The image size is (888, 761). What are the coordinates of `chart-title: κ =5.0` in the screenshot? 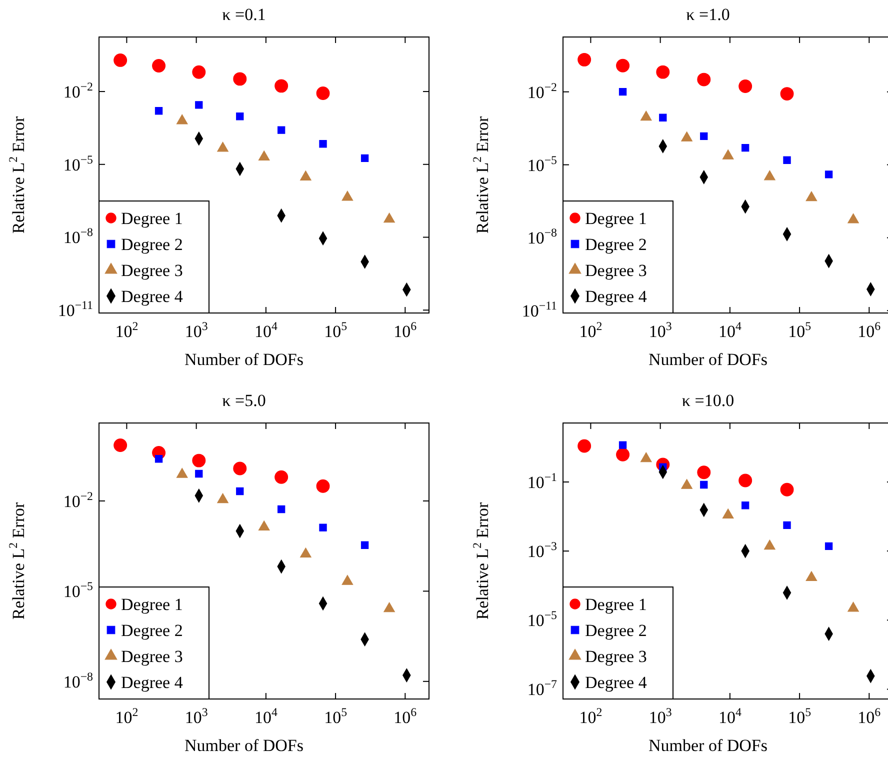 It's located at (244, 400).